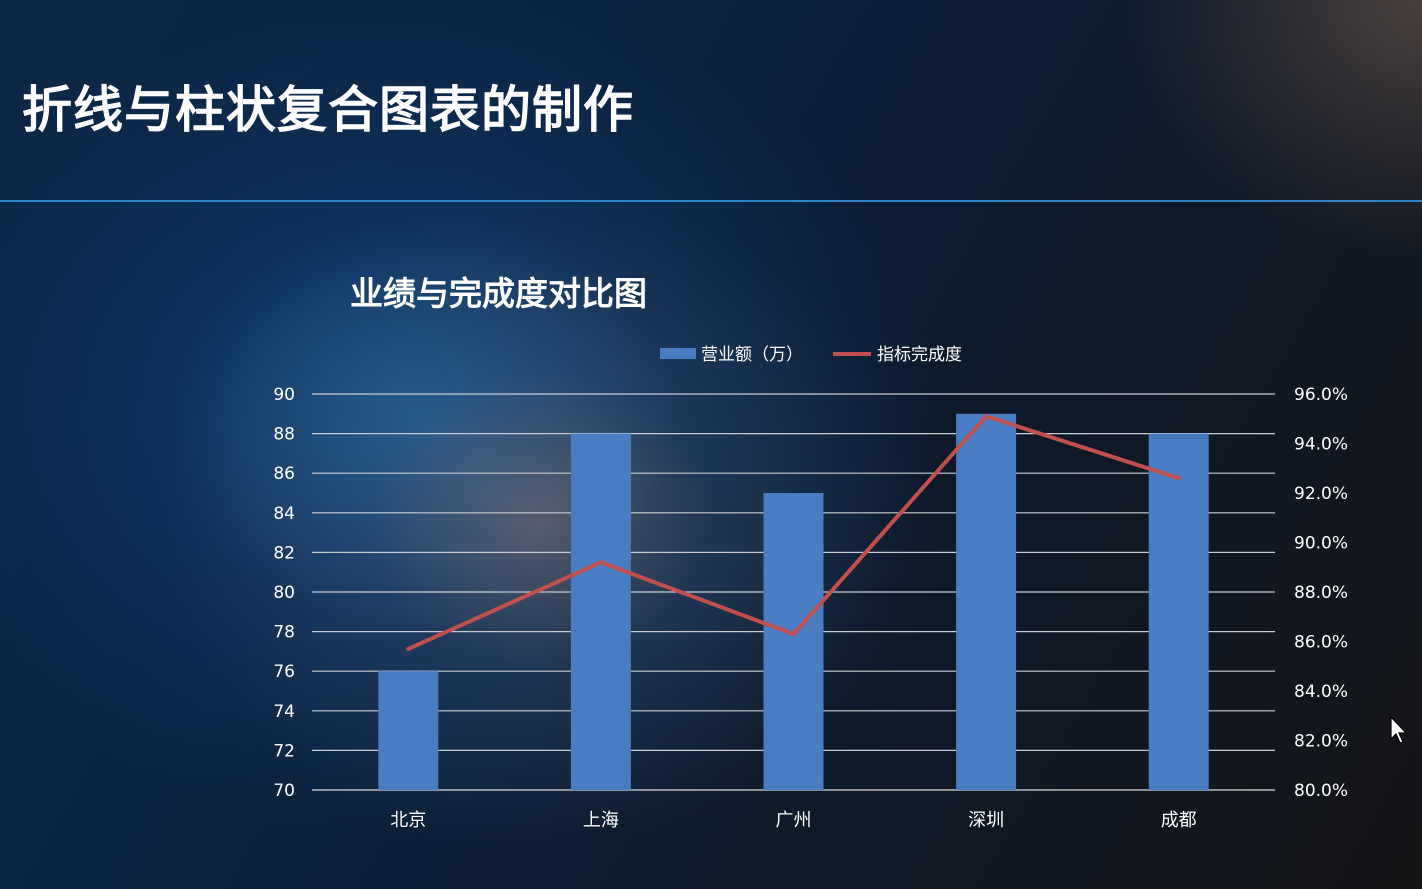 Image resolution: width=1422 pixels, height=889 pixels. Describe the element at coordinates (284, 514) in the screenshot. I see `y-left-tick-label: 84` at that location.